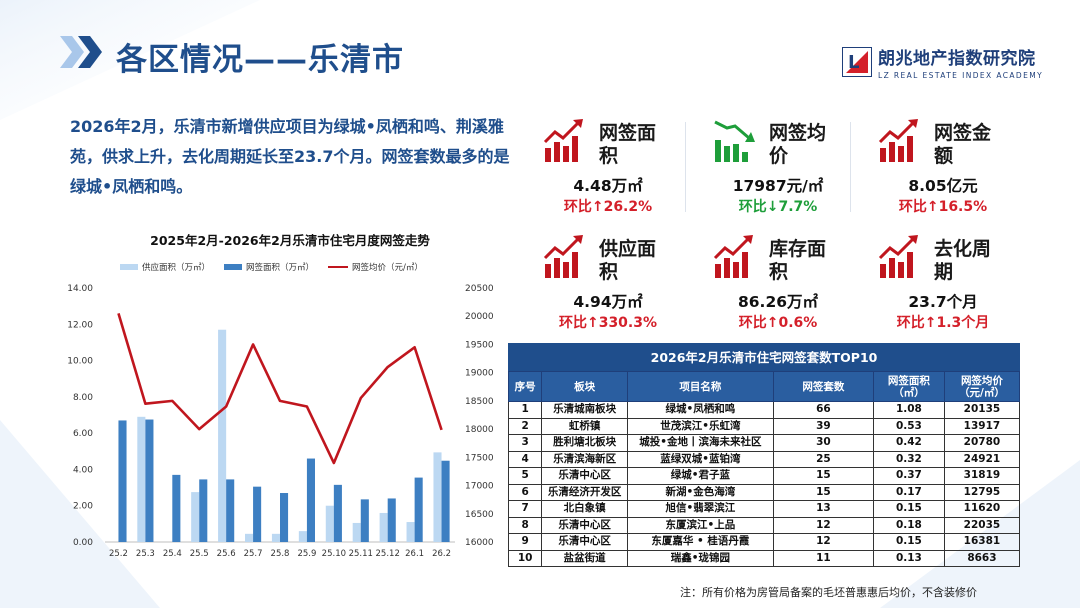  Describe the element at coordinates (388, 554) in the screenshot. I see `x-tick-label: 25.12` at that location.